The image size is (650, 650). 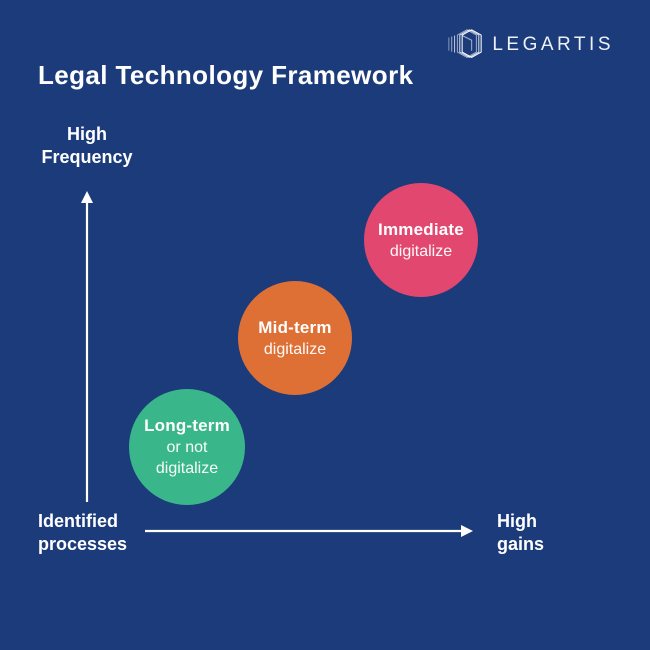 I want to click on logo: LEGARTIS, so click(x=530, y=45).